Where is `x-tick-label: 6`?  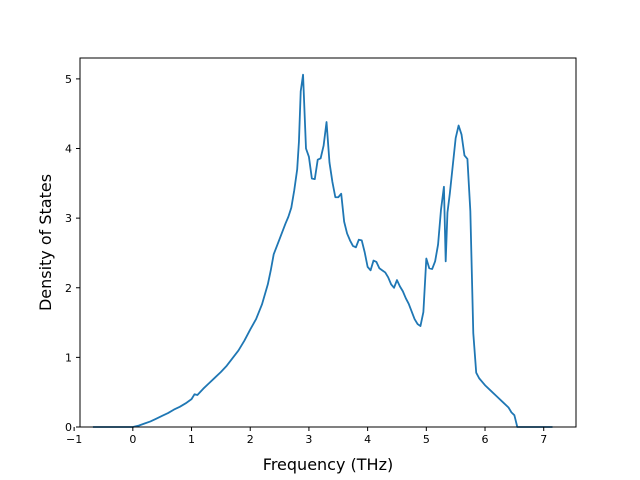
x-tick-label: 6 is located at coordinates (485, 439).